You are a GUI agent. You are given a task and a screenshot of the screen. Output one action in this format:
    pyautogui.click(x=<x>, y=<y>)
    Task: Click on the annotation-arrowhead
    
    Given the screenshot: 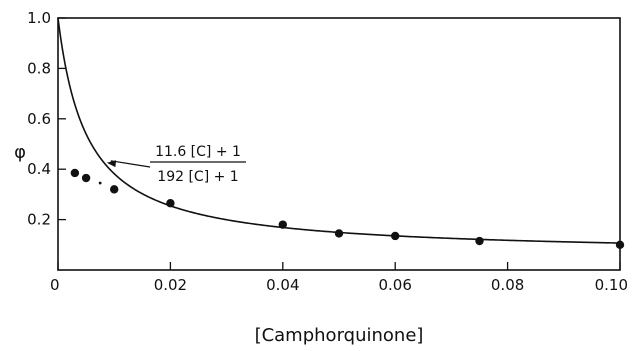 What is the action you would take?
    pyautogui.click(x=111, y=164)
    